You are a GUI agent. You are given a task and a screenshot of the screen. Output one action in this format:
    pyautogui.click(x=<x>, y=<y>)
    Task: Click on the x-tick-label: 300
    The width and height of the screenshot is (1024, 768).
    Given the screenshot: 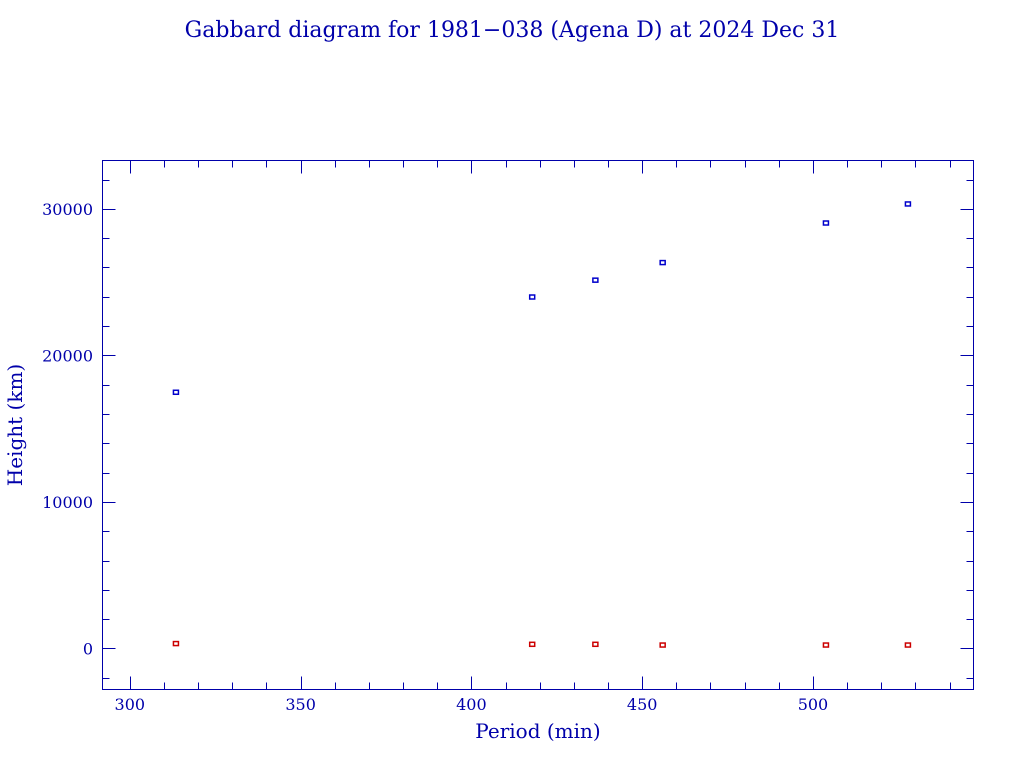 What is the action you would take?
    pyautogui.click(x=130, y=704)
    